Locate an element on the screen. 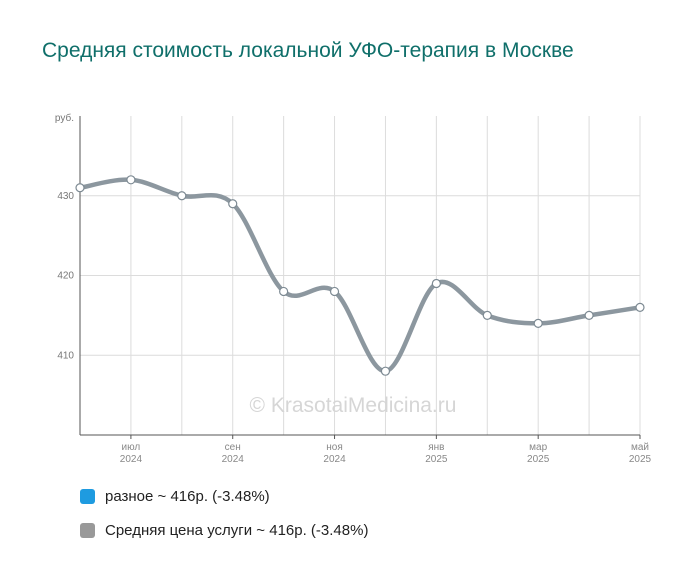  x-tick-label-month: мар is located at coordinates (538, 447).